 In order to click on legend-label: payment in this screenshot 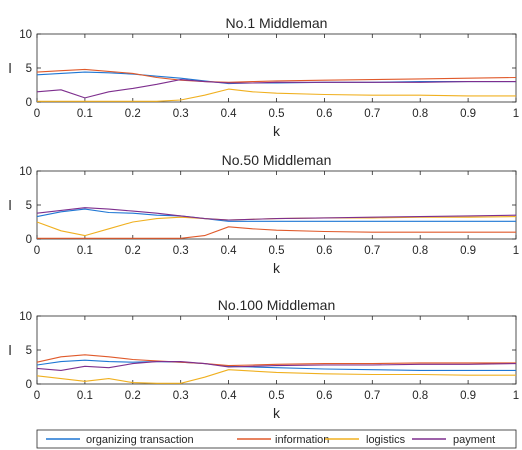, I will do `click(474, 440)`.